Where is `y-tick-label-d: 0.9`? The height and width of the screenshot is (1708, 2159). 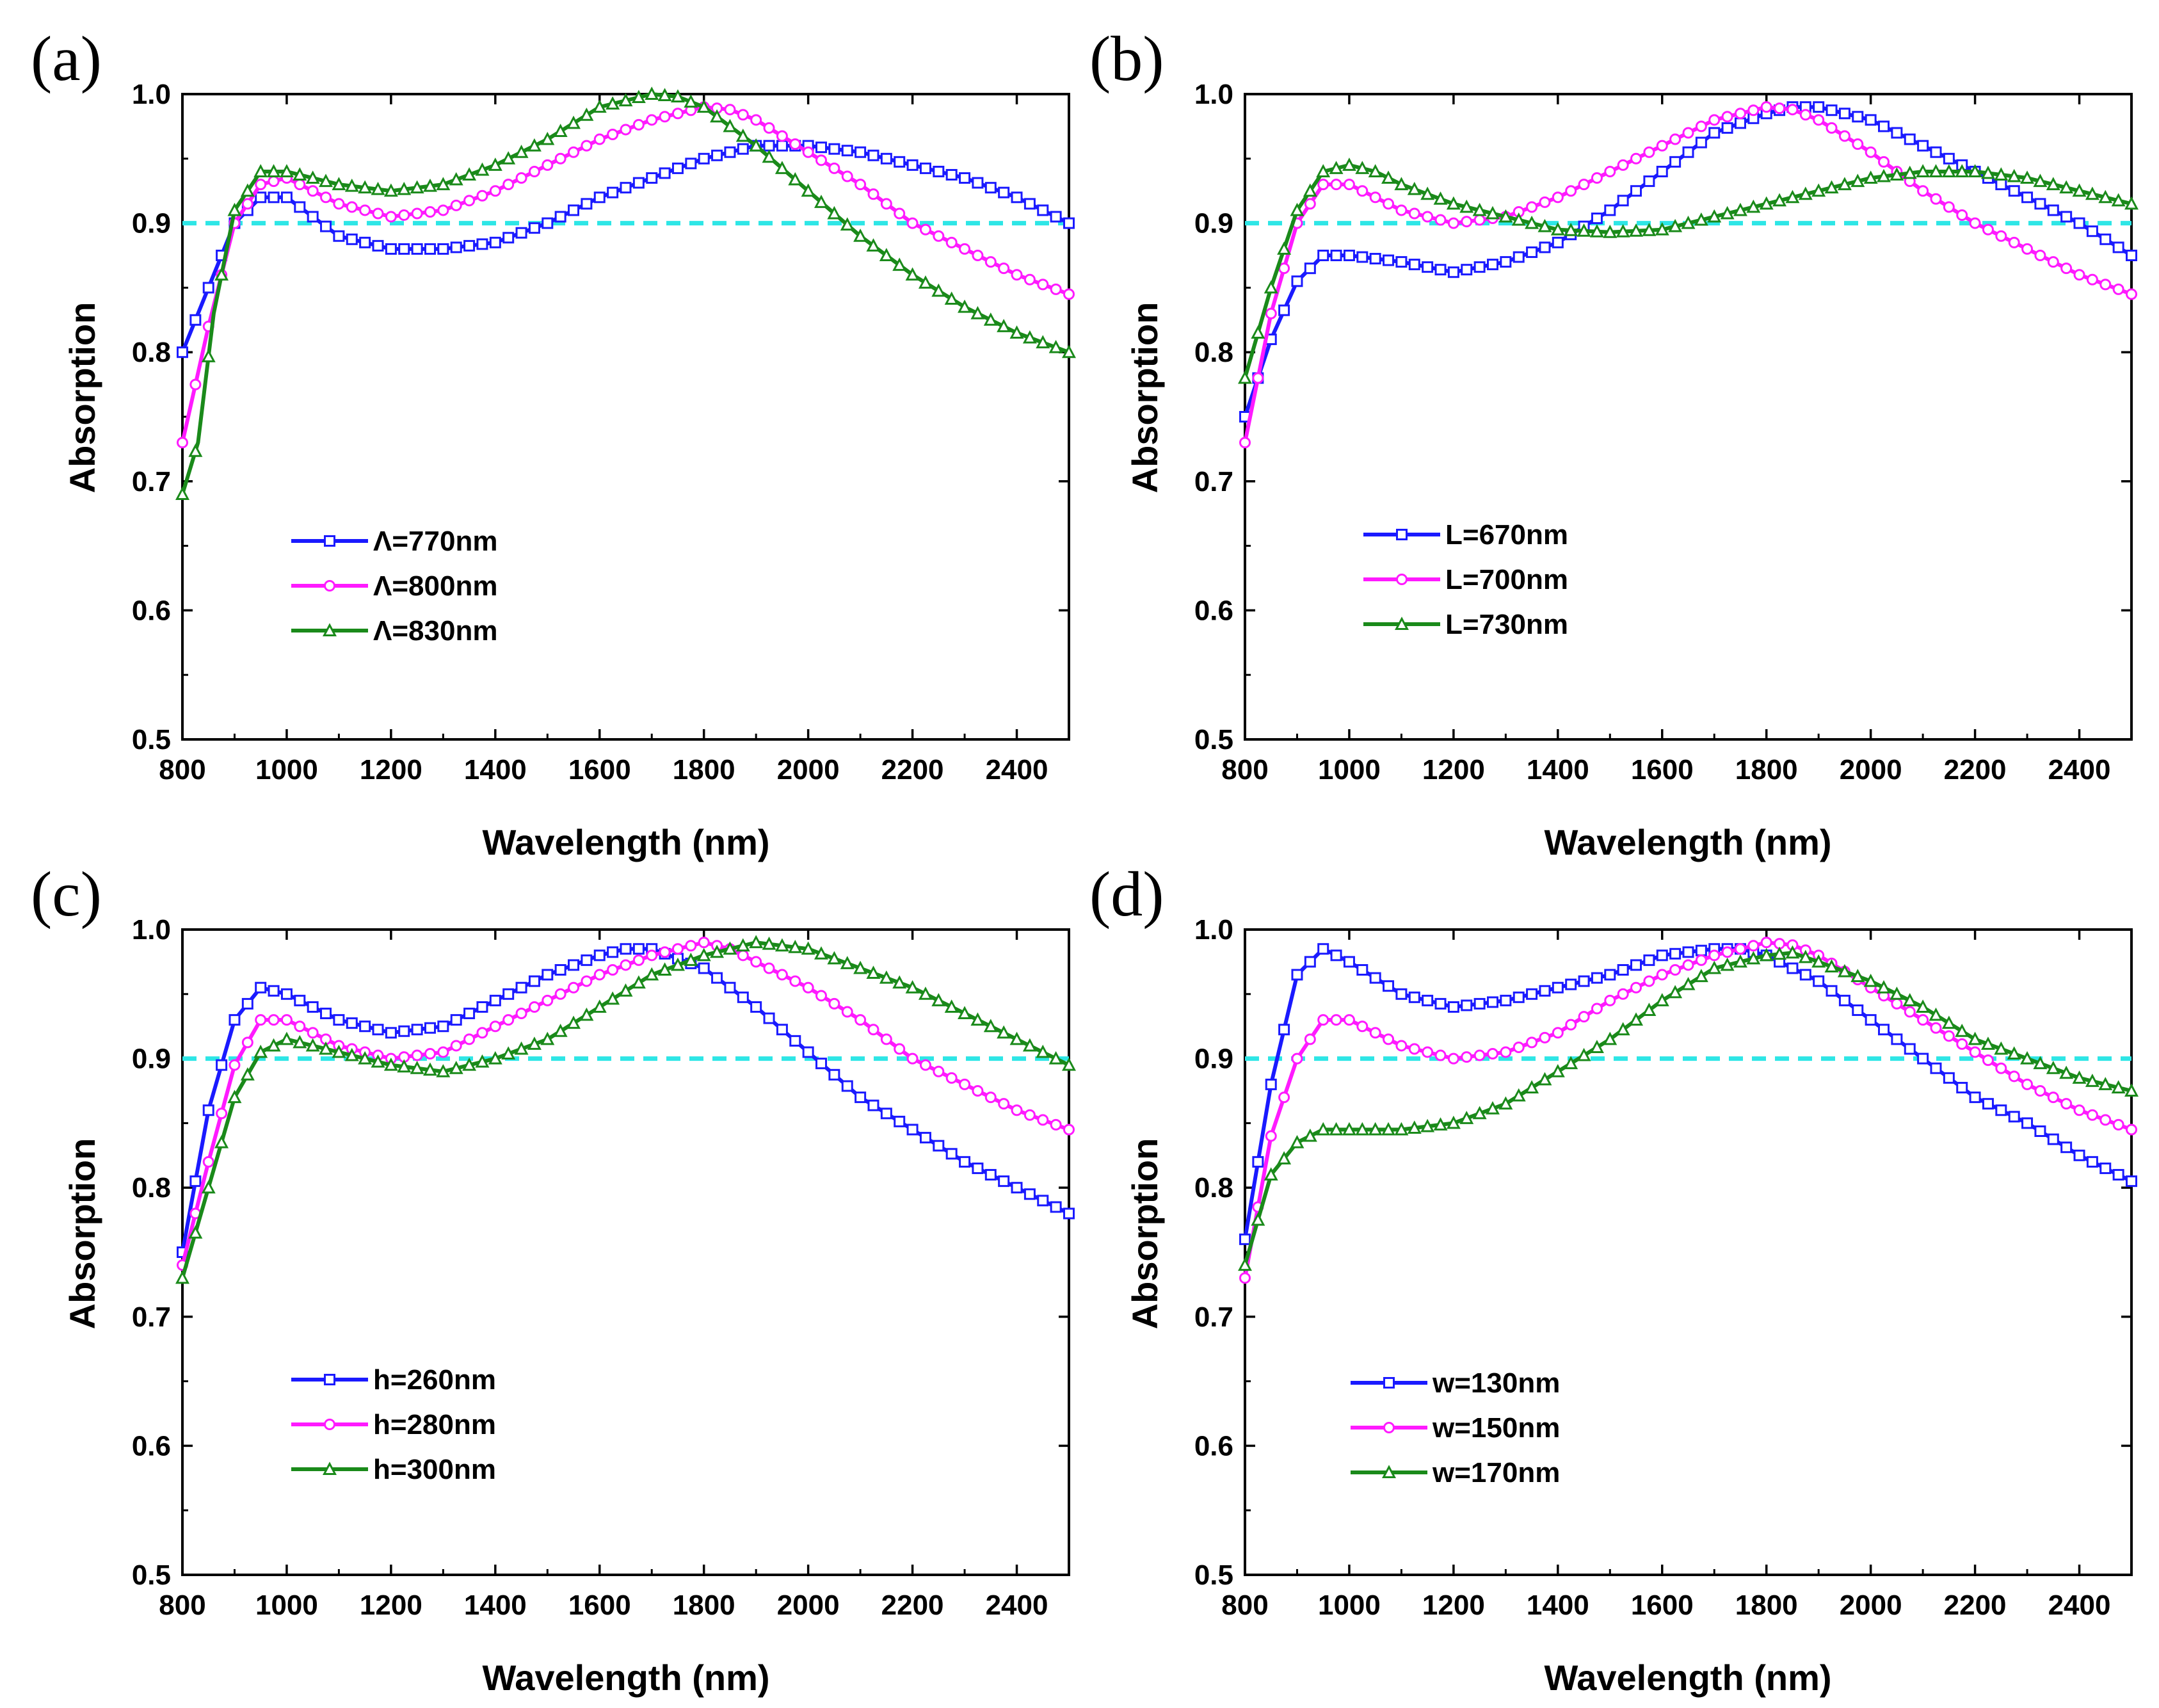
y-tick-label-d: 0.9 is located at coordinates (1213, 1059).